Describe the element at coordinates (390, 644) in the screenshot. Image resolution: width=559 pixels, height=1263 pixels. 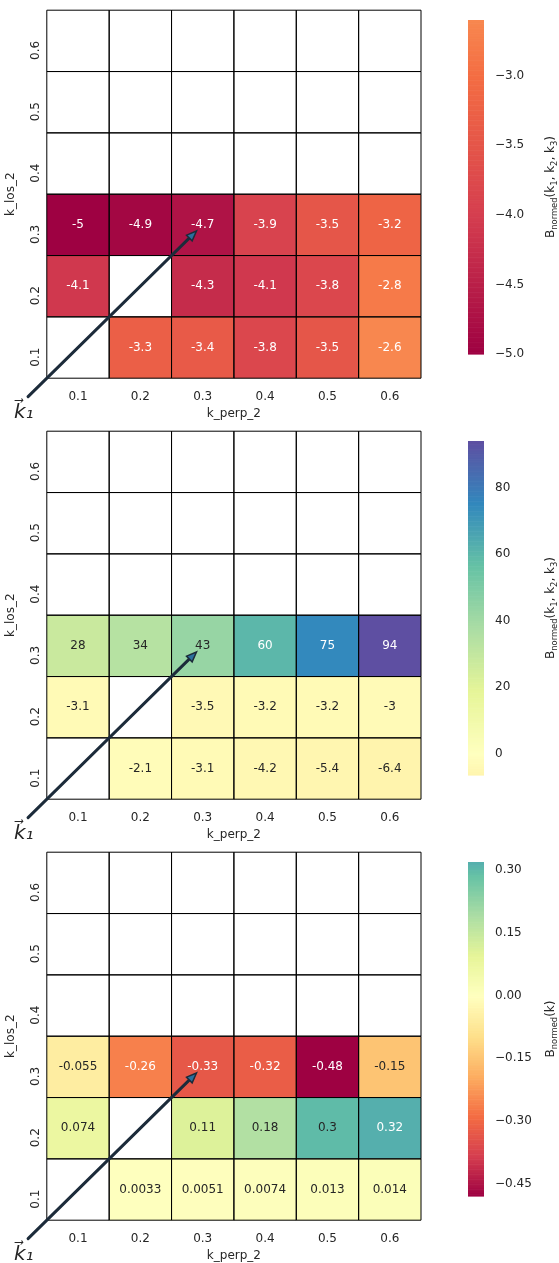
I see `data-label: 94` at that location.